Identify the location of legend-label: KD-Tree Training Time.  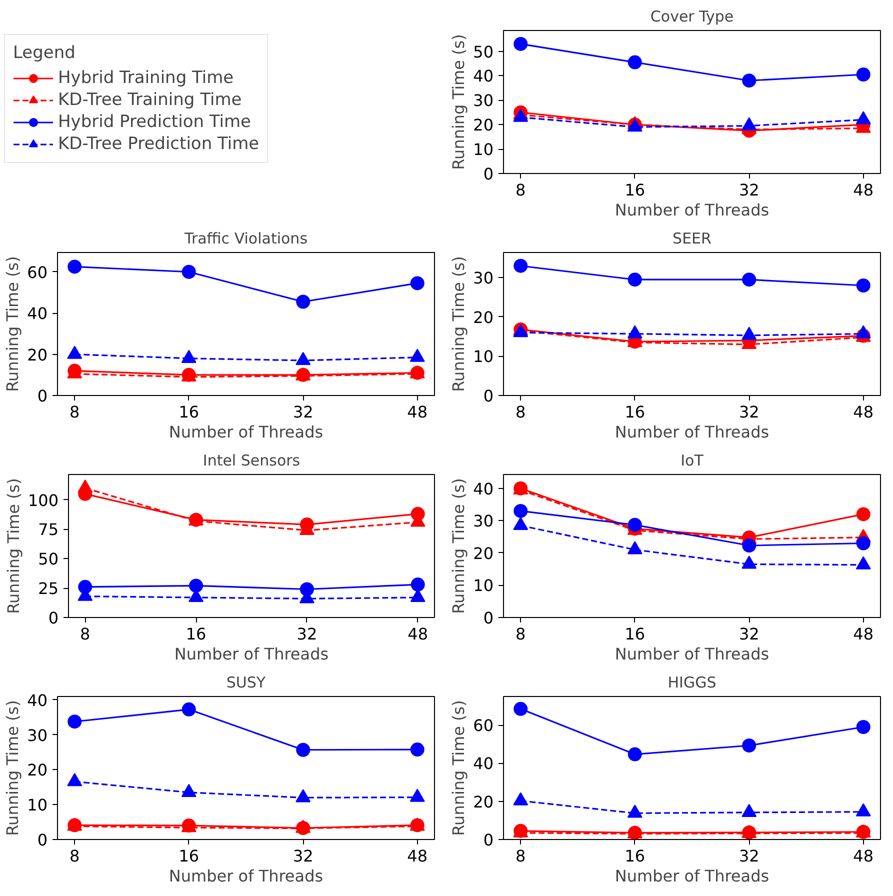
(150, 100).